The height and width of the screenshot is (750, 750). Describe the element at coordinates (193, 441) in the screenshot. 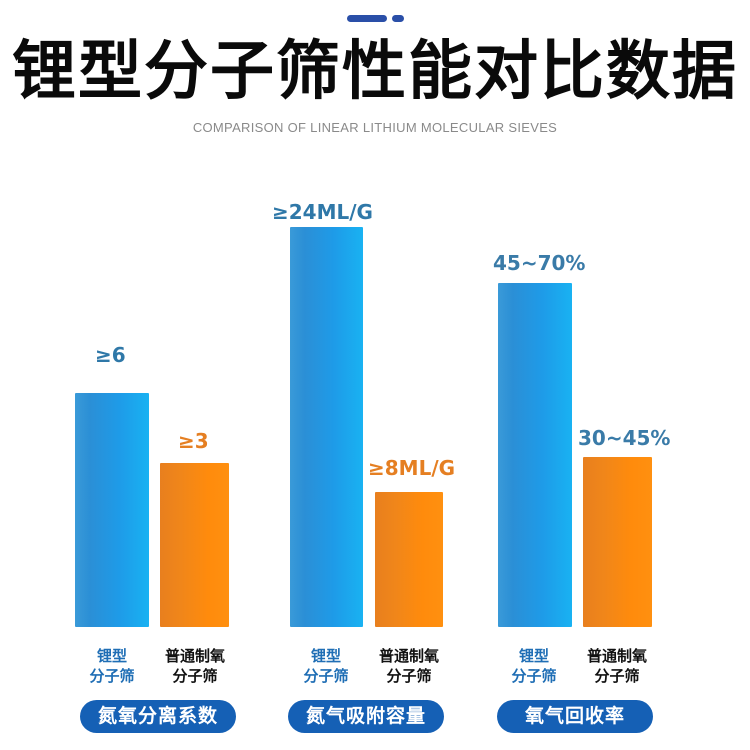

I see `value-label: ≥3` at that location.